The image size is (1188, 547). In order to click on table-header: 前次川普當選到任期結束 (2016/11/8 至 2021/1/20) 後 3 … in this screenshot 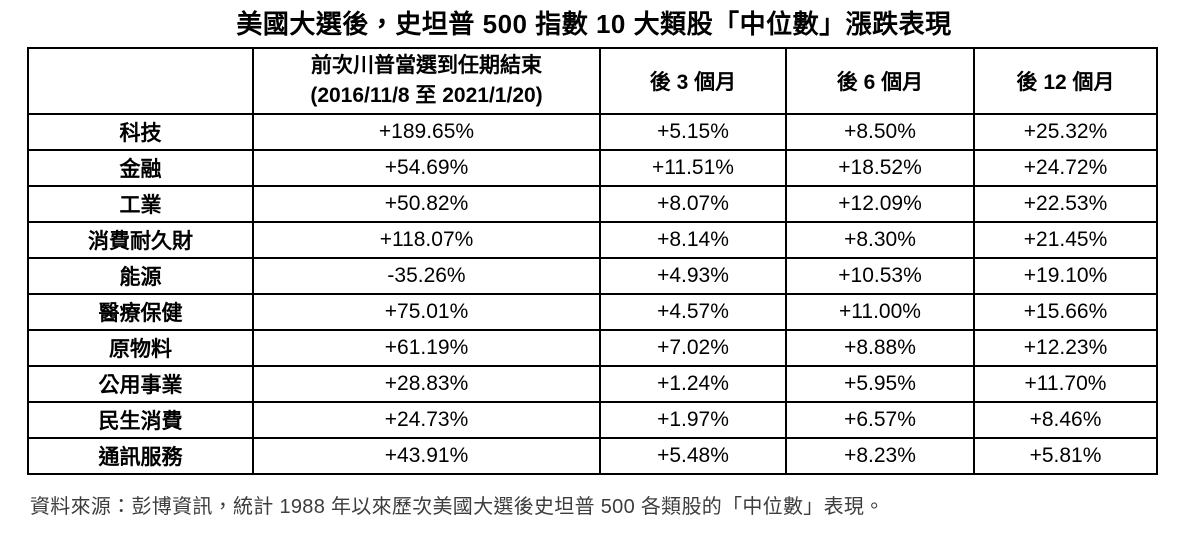, I will do `click(592, 81)`.